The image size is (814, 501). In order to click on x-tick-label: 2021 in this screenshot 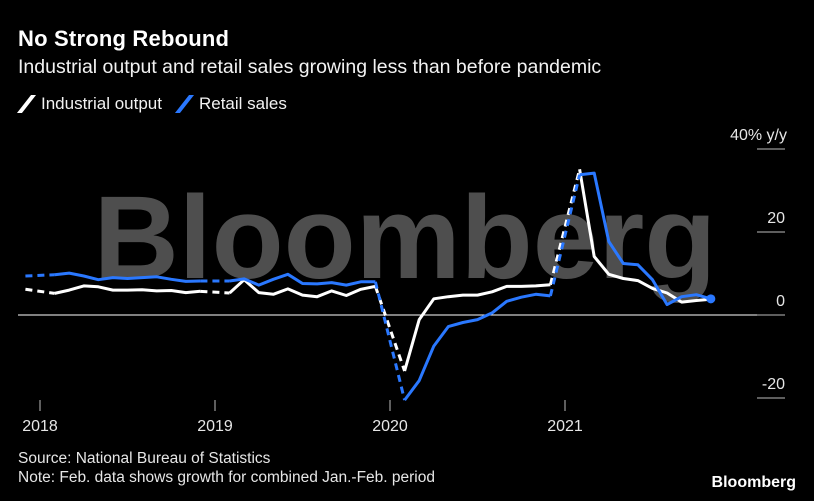, I will do `click(565, 426)`.